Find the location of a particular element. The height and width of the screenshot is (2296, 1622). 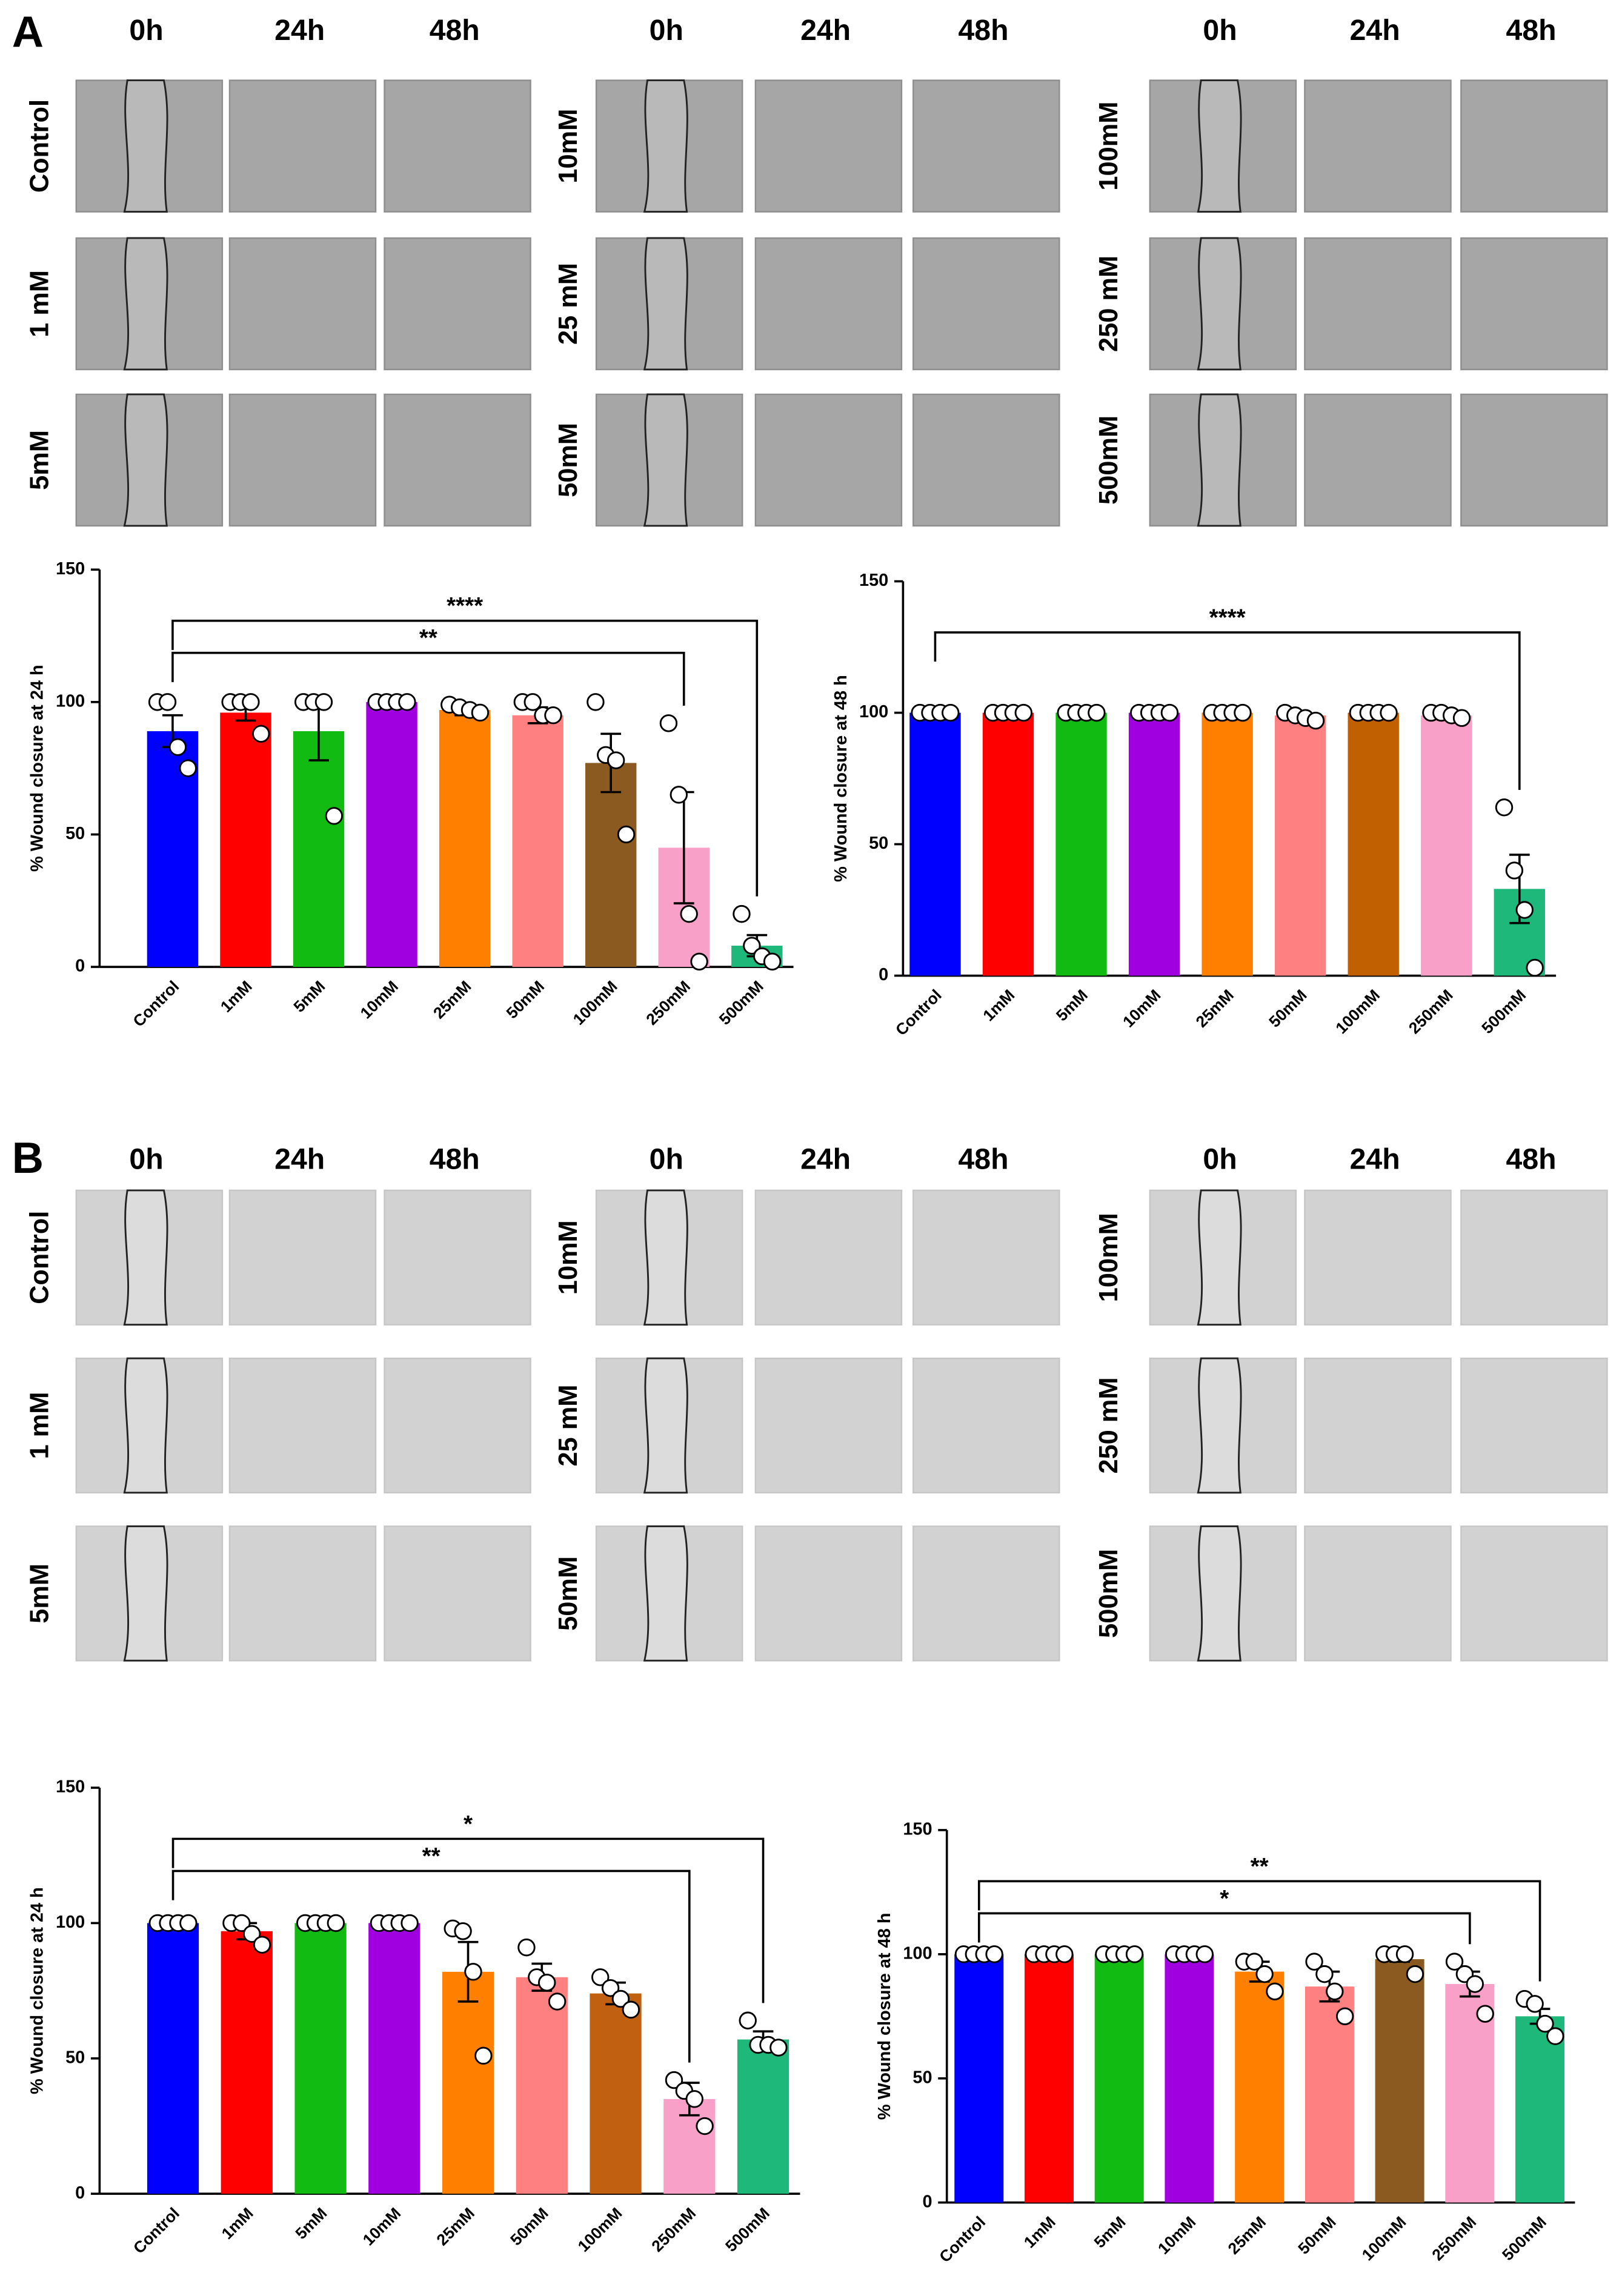

row-label: 250 mM is located at coordinates (1108, 1426).